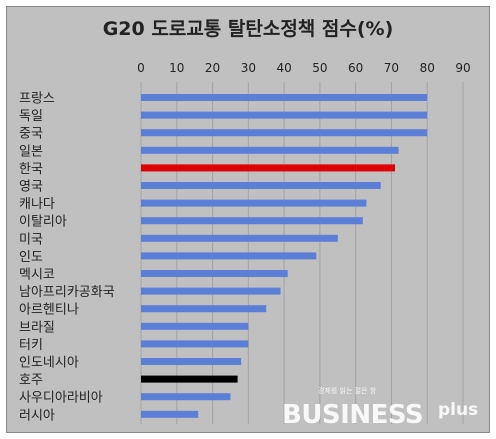  Describe the element at coordinates (31, 187) in the screenshot. I see `category-label: 영국` at that location.